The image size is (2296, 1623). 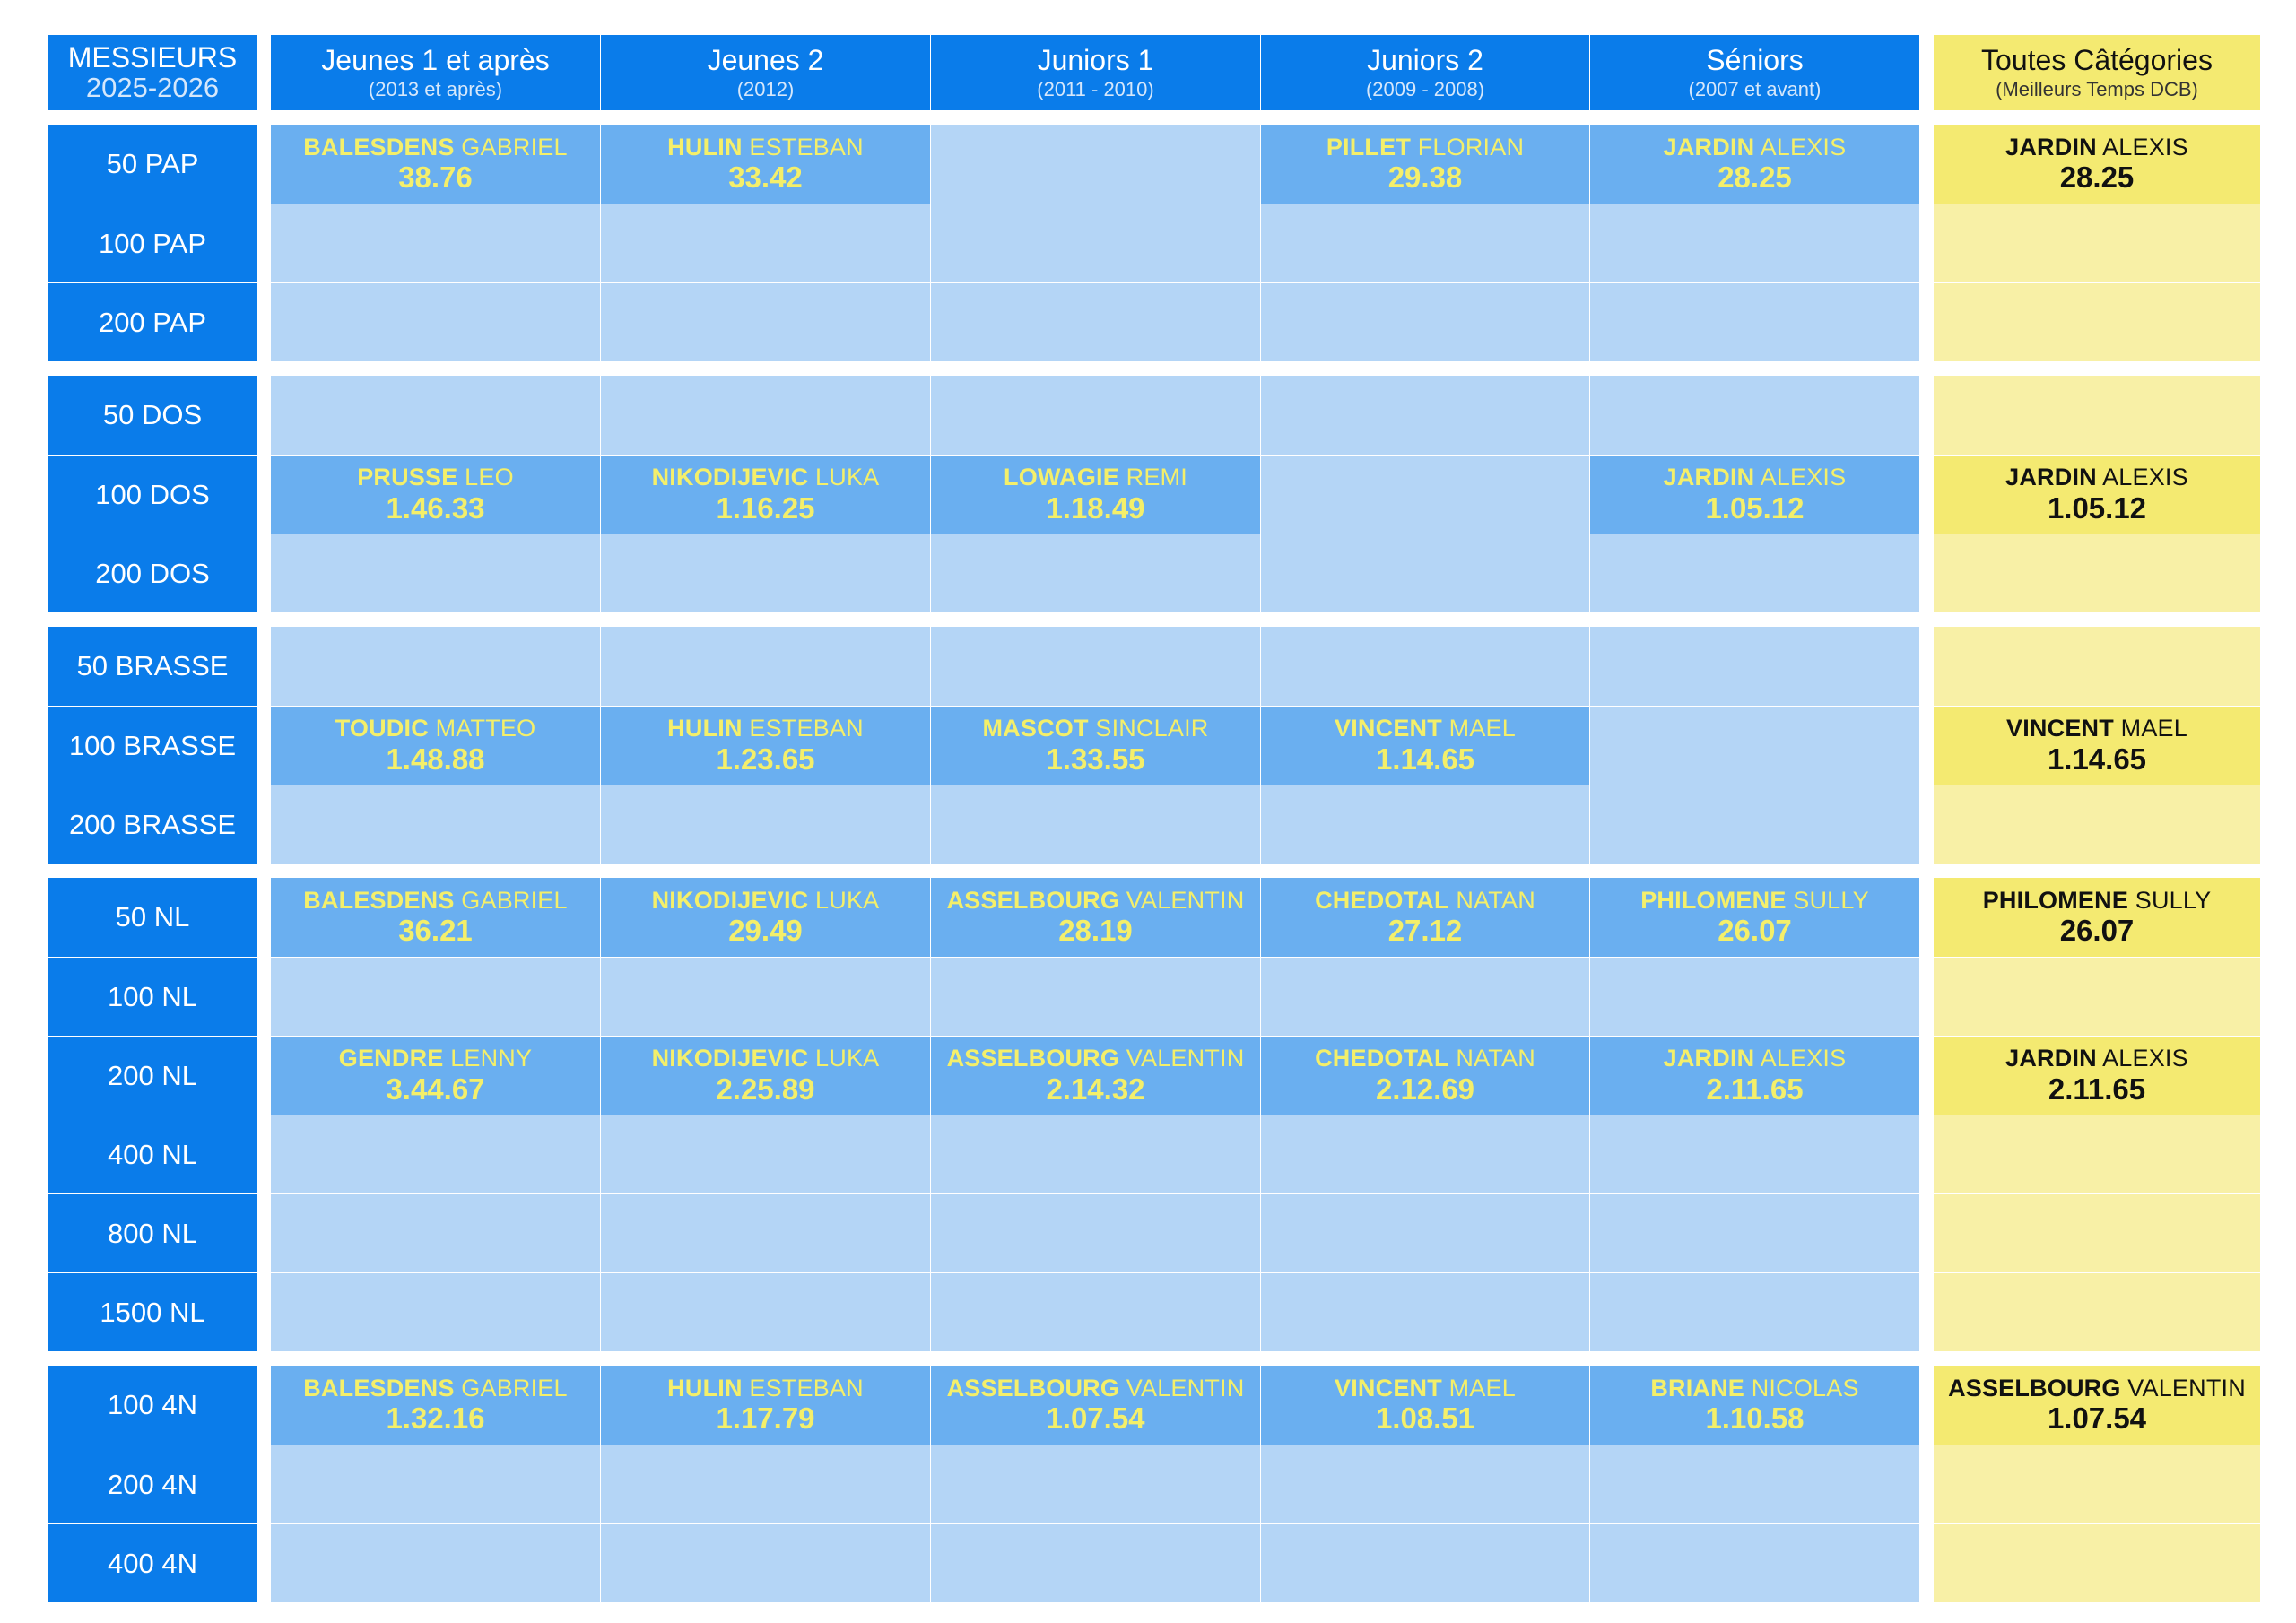 What do you see at coordinates (765, 931) in the screenshot?
I see `record-time: 29.49` at bounding box center [765, 931].